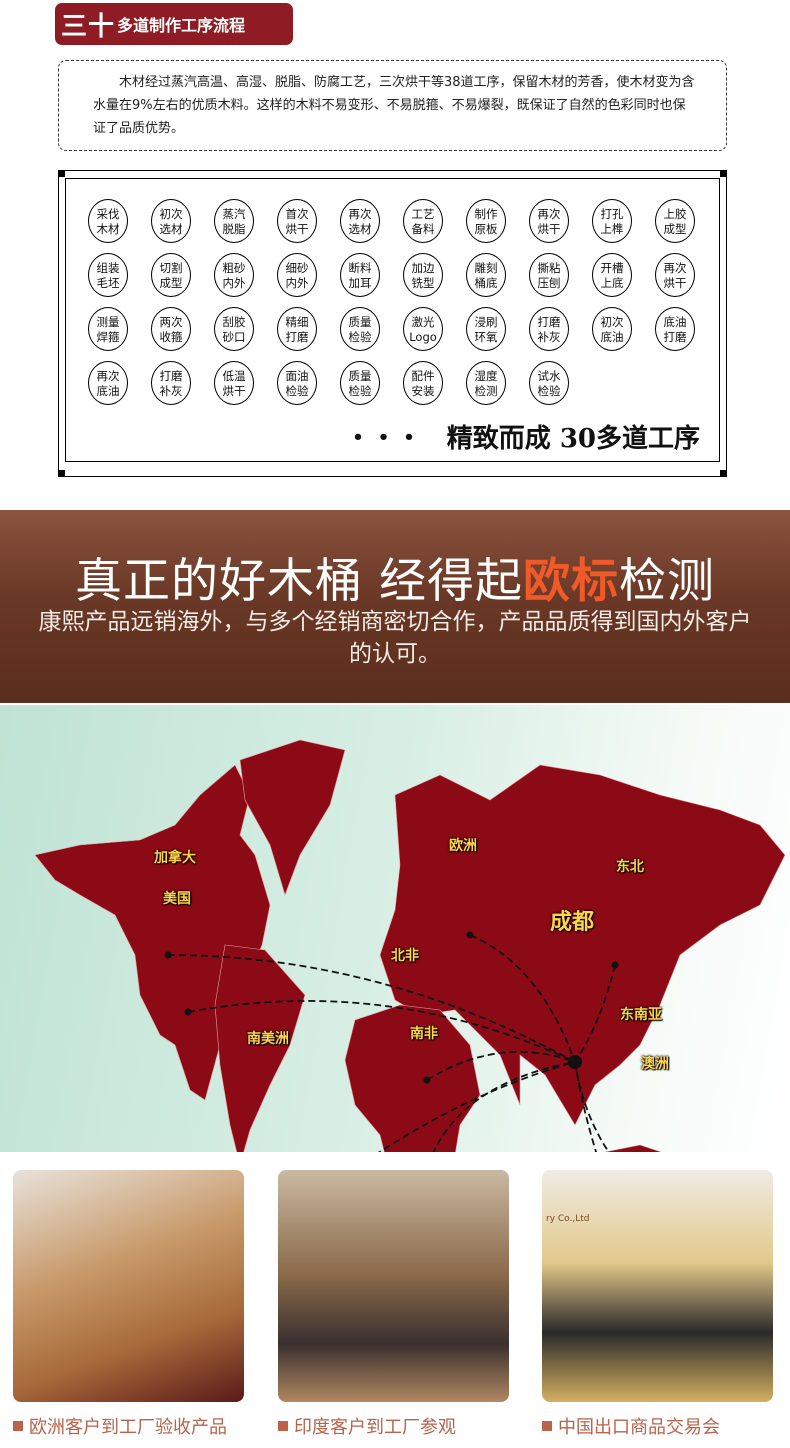  What do you see at coordinates (234, 383) in the screenshot?
I see `process-step: 低温 烘干` at bounding box center [234, 383].